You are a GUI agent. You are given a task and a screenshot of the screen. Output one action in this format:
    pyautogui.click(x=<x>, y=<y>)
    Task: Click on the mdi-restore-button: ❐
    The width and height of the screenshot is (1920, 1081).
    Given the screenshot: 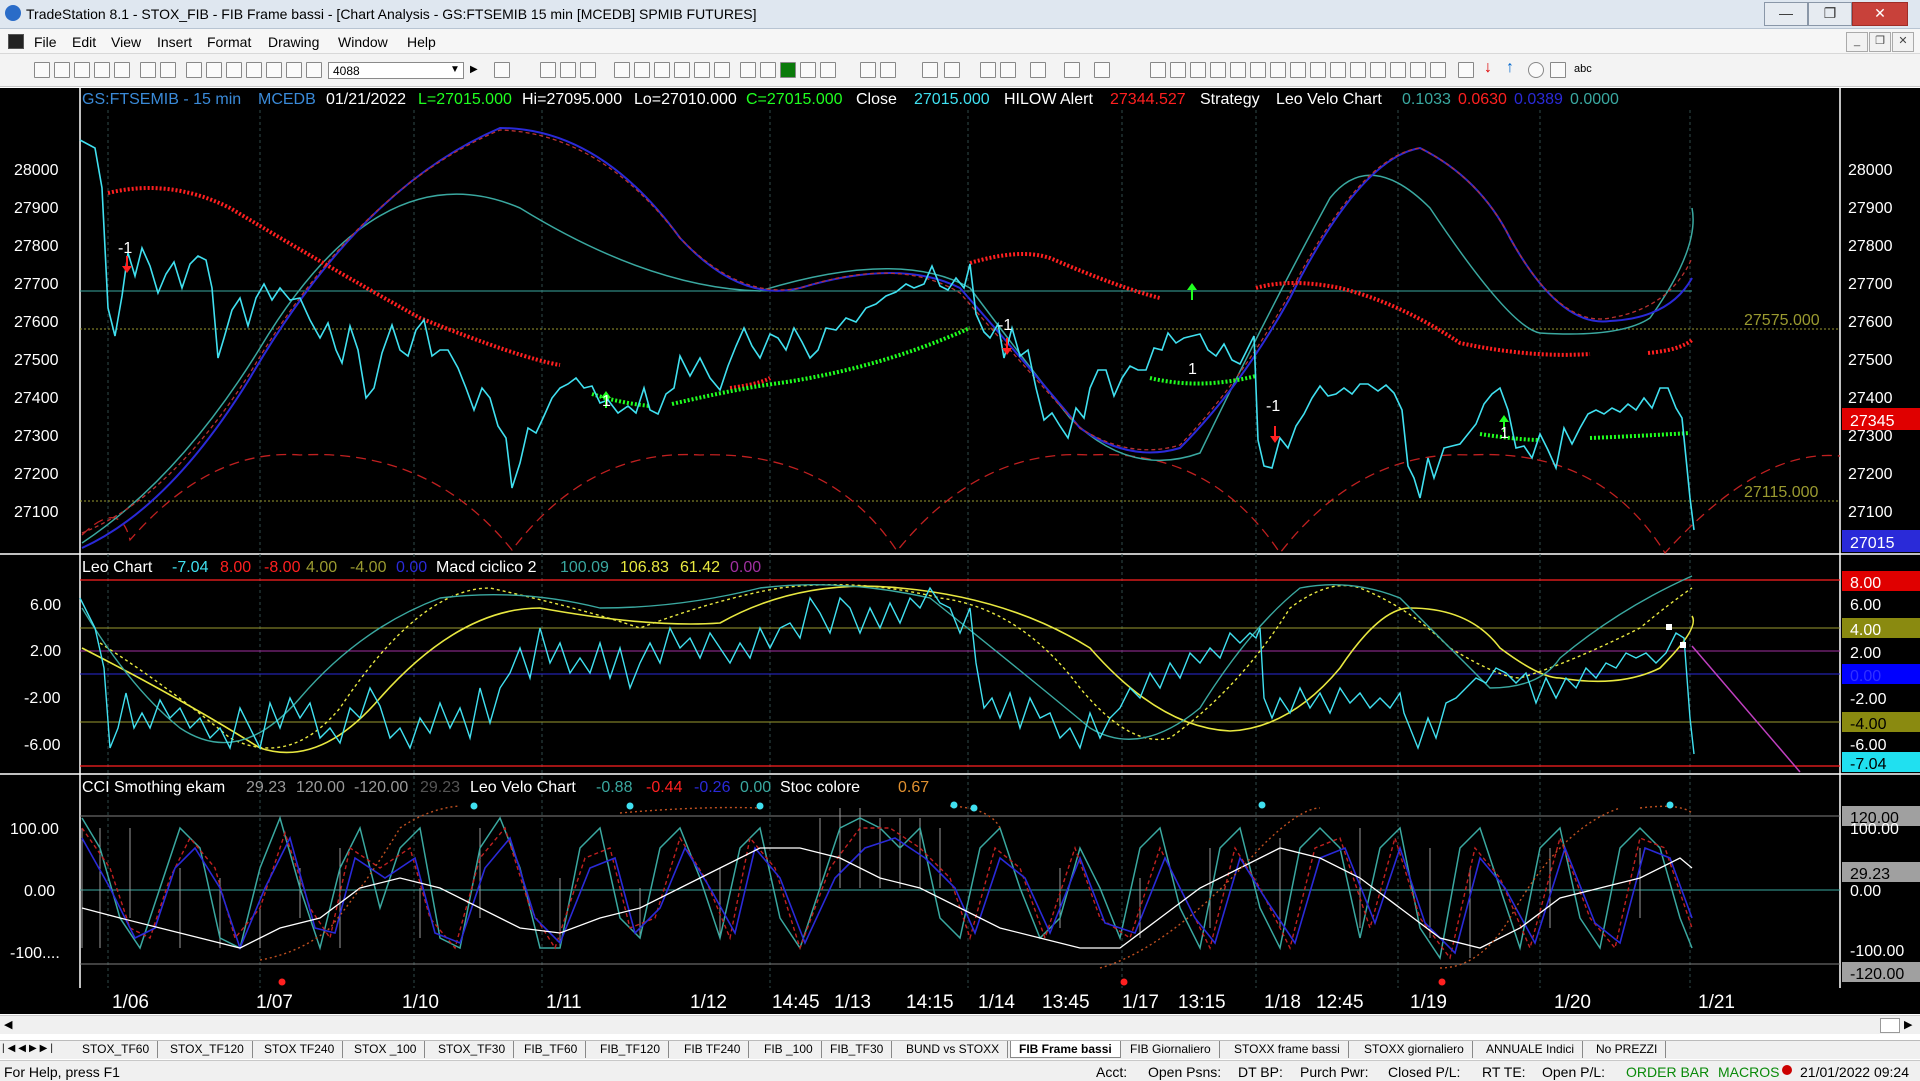 What is the action you would take?
    pyautogui.click(x=1880, y=42)
    